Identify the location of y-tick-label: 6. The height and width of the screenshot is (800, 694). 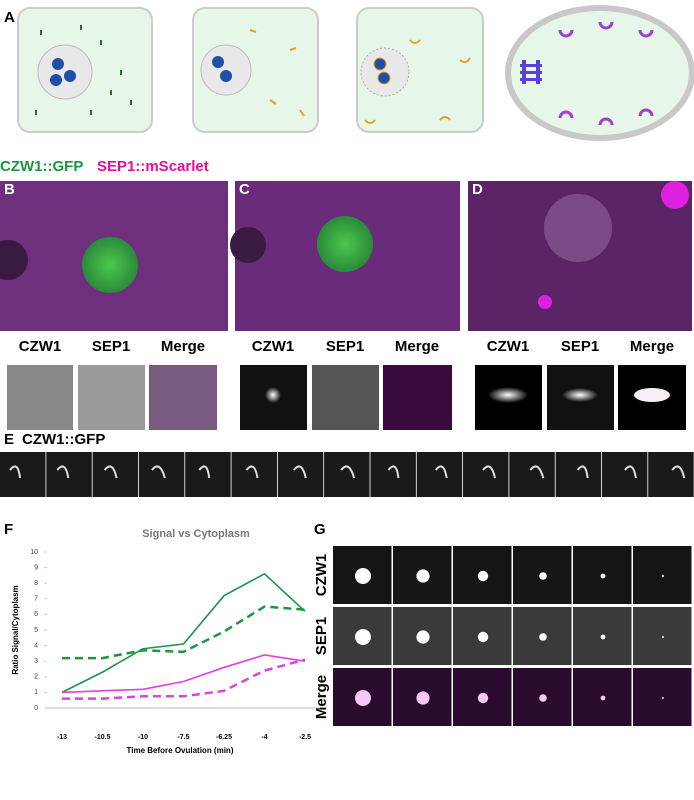
(36, 614).